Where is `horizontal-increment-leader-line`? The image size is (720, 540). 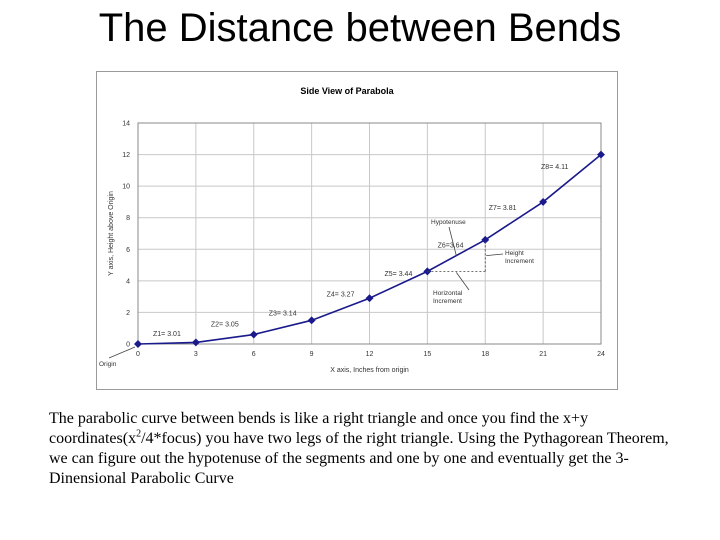 horizontal-increment-leader-line is located at coordinates (462, 281).